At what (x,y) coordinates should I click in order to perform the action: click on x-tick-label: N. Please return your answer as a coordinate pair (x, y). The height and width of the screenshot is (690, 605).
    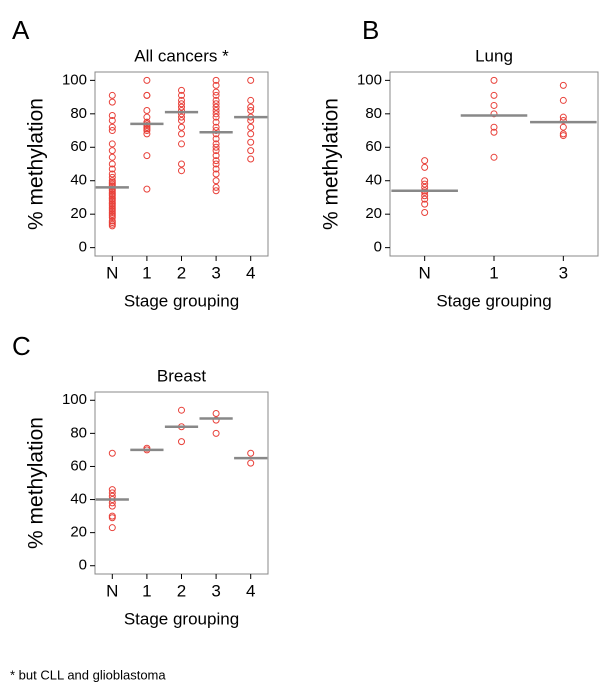
    Looking at the image, I should click on (425, 272).